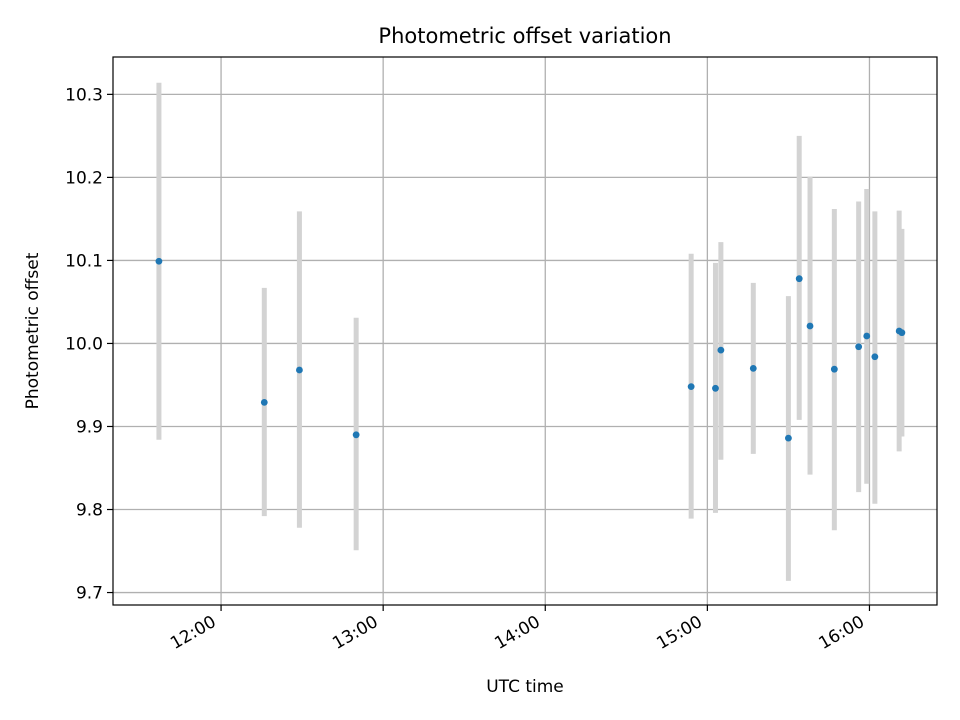  Describe the element at coordinates (84, 178) in the screenshot. I see `y-tick-label: 10.2` at that location.